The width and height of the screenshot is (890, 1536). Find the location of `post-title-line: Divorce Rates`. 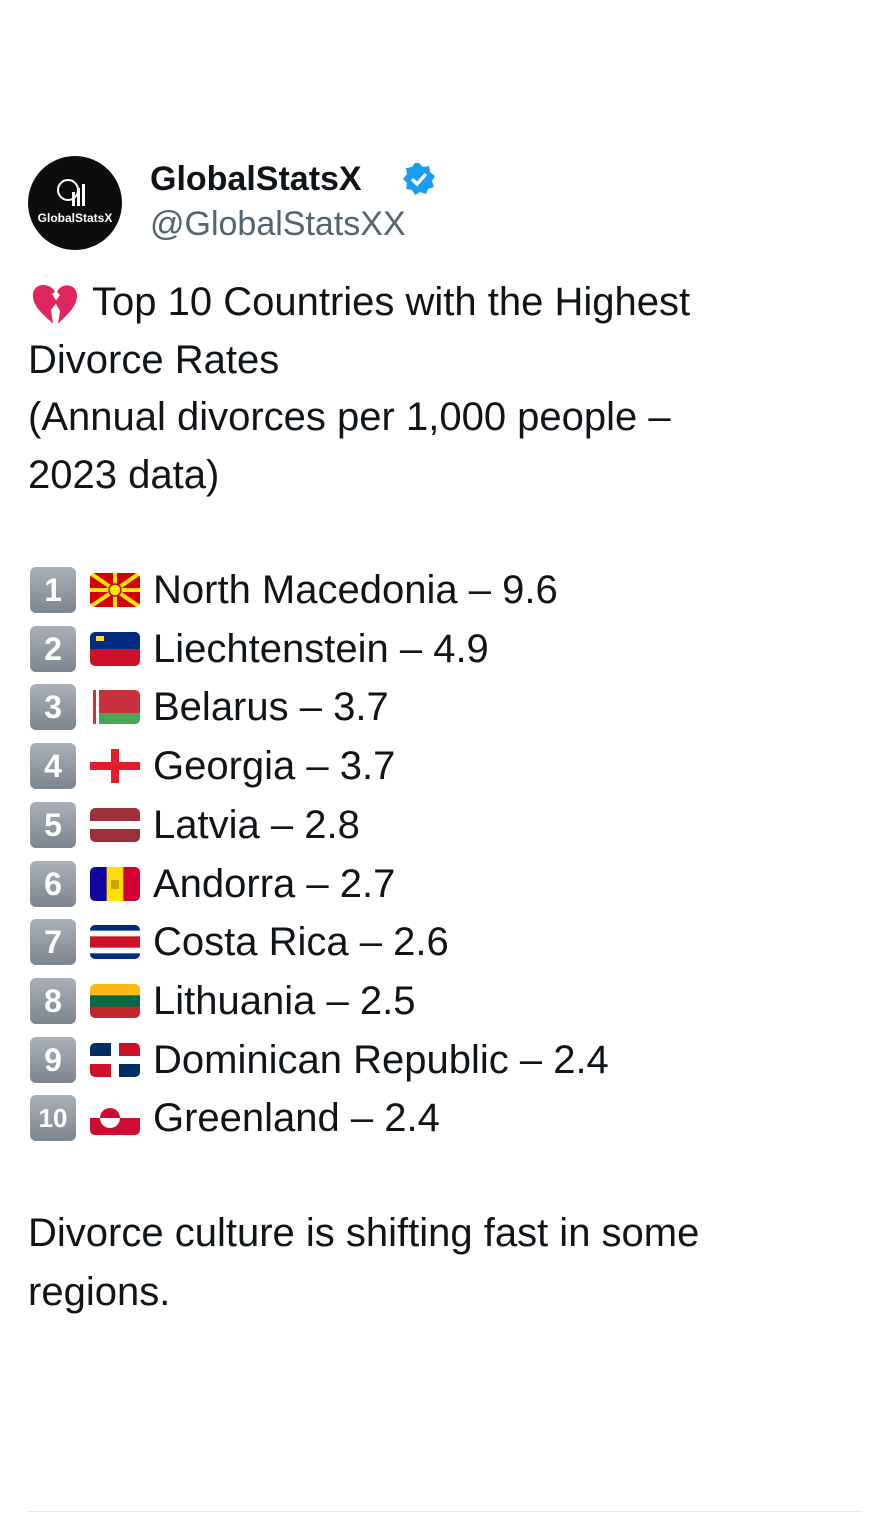

post-title-line: Divorce Rates is located at coordinates (154, 359).